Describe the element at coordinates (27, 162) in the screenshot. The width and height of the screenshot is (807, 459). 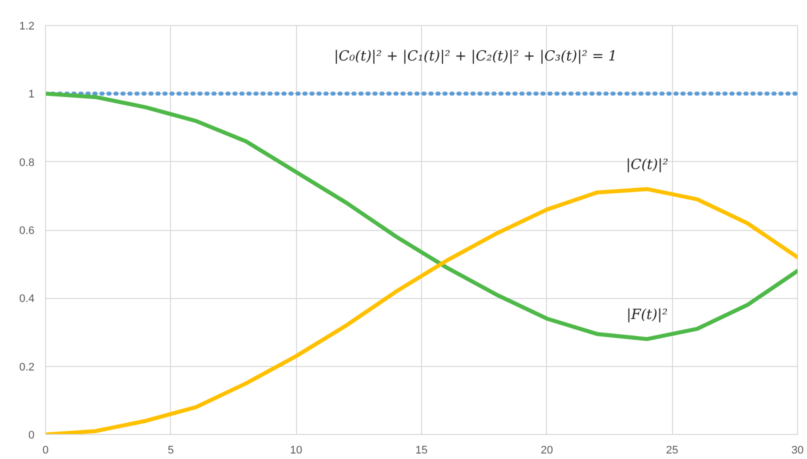
I see `y-tick-label: 0.8` at that location.